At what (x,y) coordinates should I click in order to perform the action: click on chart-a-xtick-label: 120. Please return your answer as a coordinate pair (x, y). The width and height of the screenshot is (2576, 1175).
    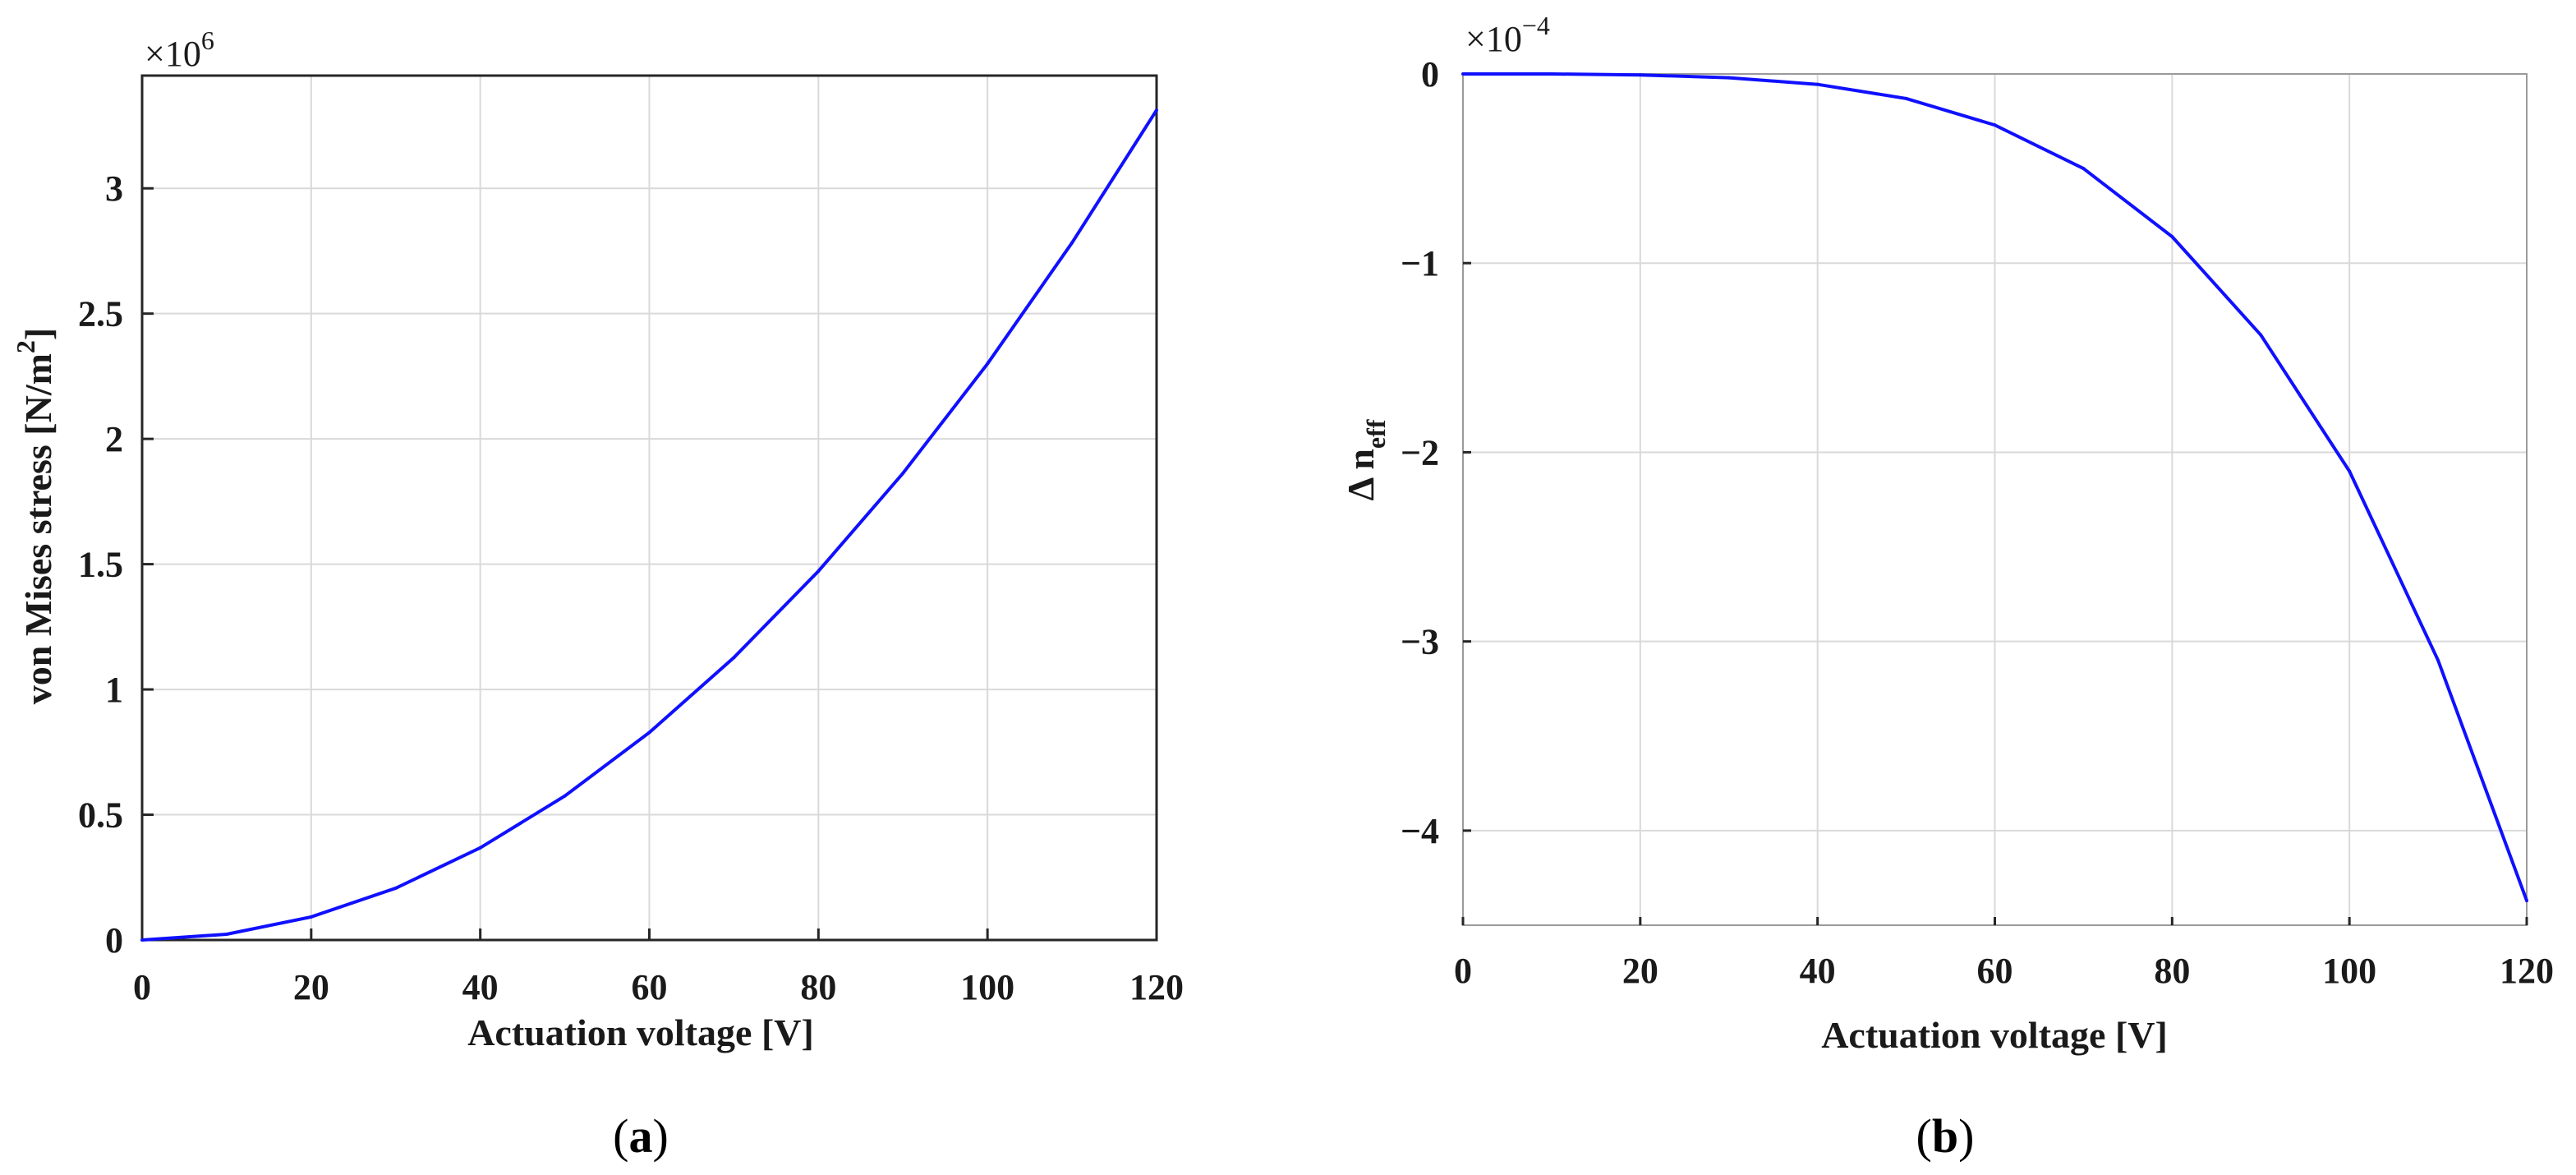
    Looking at the image, I should click on (1156, 987).